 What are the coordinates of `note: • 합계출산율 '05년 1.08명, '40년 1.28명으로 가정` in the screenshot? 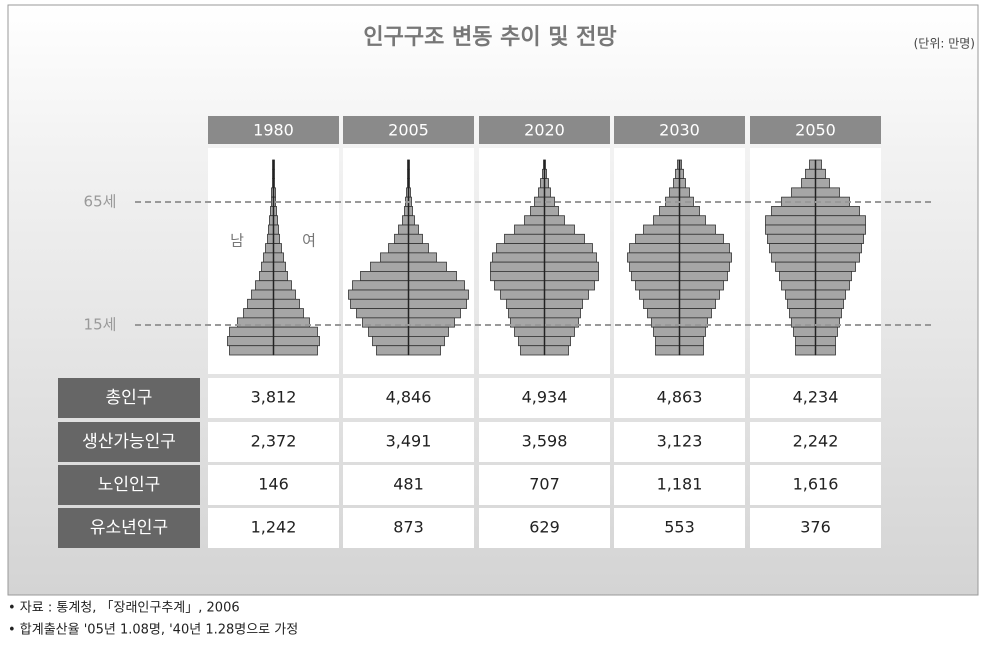 It's located at (153, 630).